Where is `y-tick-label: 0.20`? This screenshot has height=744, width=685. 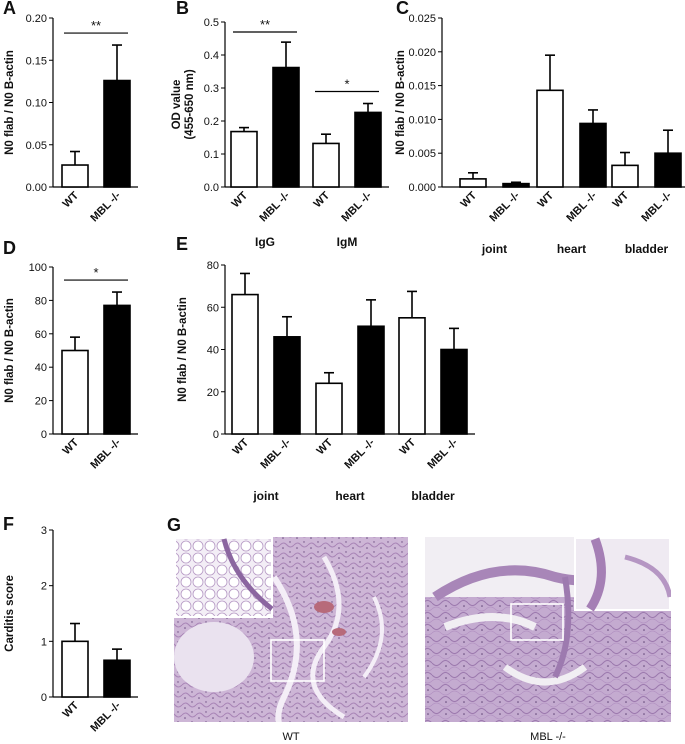
y-tick-label: 0.20 is located at coordinates (36, 19).